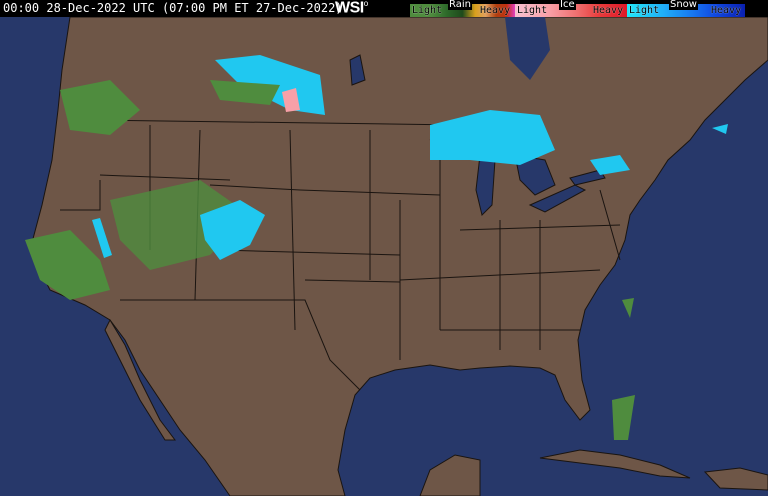 The width and height of the screenshot is (768, 496). I want to click on yucatan, so click(450, 475).